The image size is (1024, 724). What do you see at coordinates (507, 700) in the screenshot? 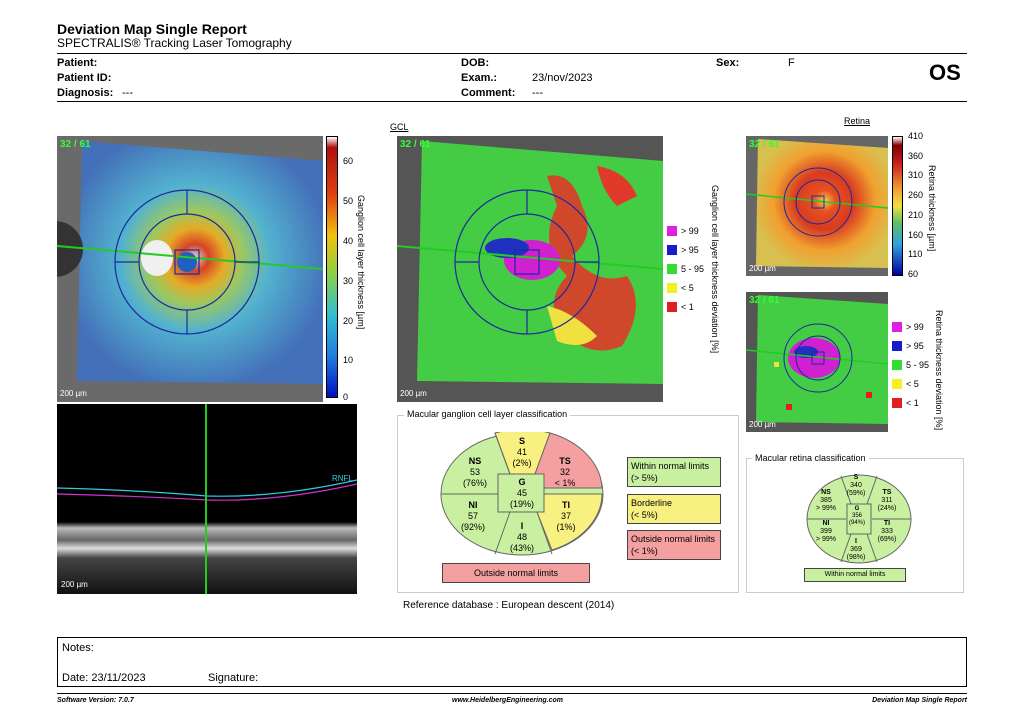
I see `website-link: www.HeidelbergEngineering.com` at bounding box center [507, 700].